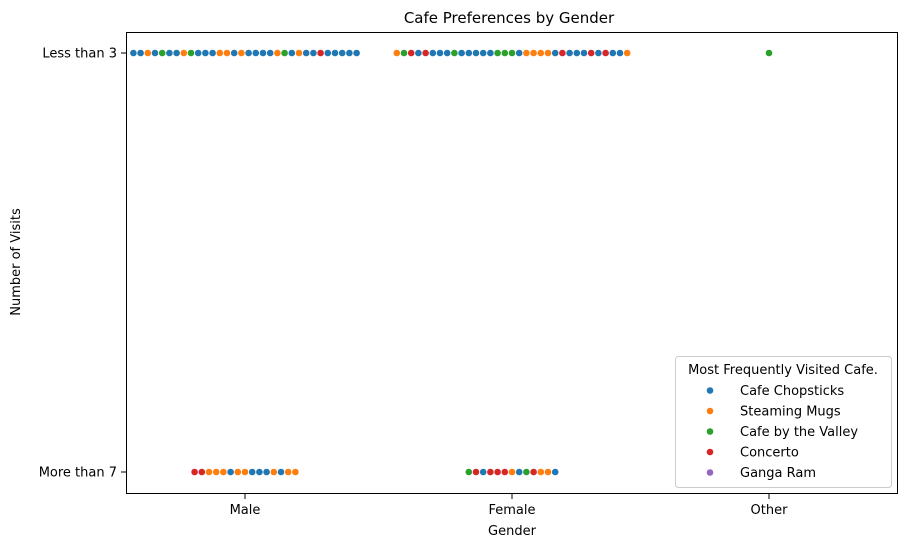 This screenshot has width=907, height=547. I want to click on legend-title: Most Frequently Visited Cafe., so click(783, 370).